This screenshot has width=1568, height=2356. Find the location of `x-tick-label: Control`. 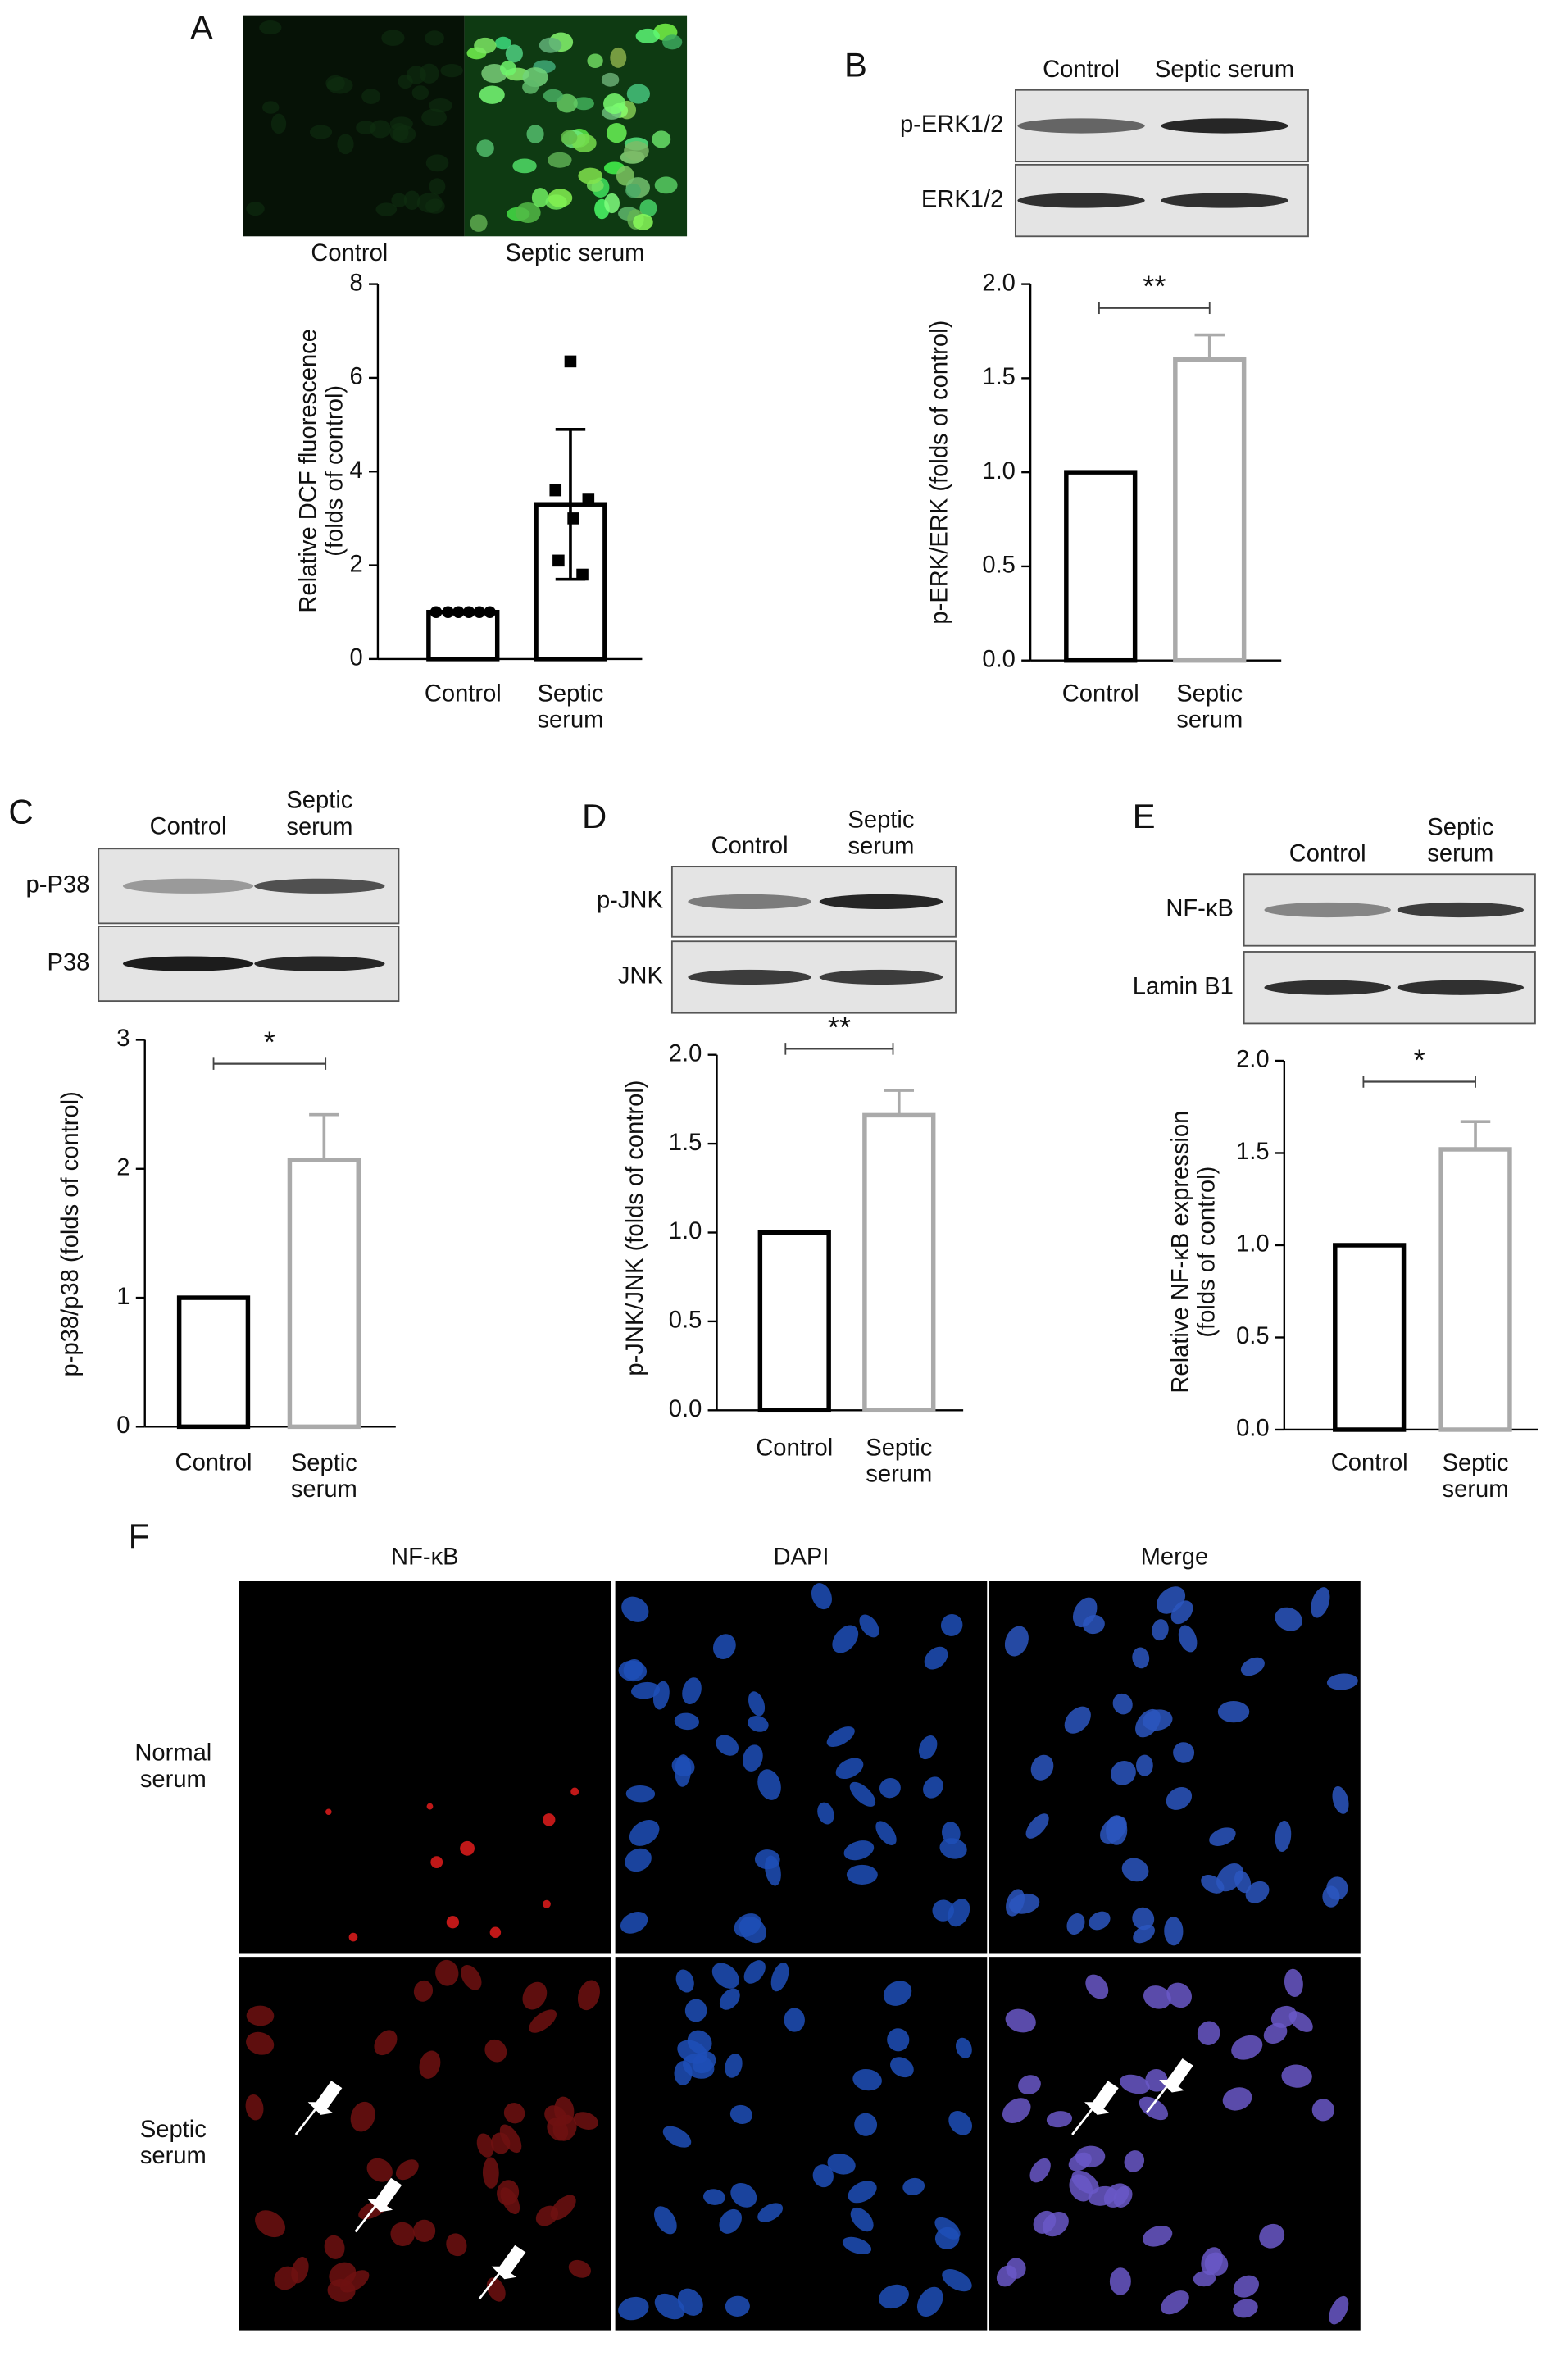

x-tick-label: Control is located at coordinates (463, 693).